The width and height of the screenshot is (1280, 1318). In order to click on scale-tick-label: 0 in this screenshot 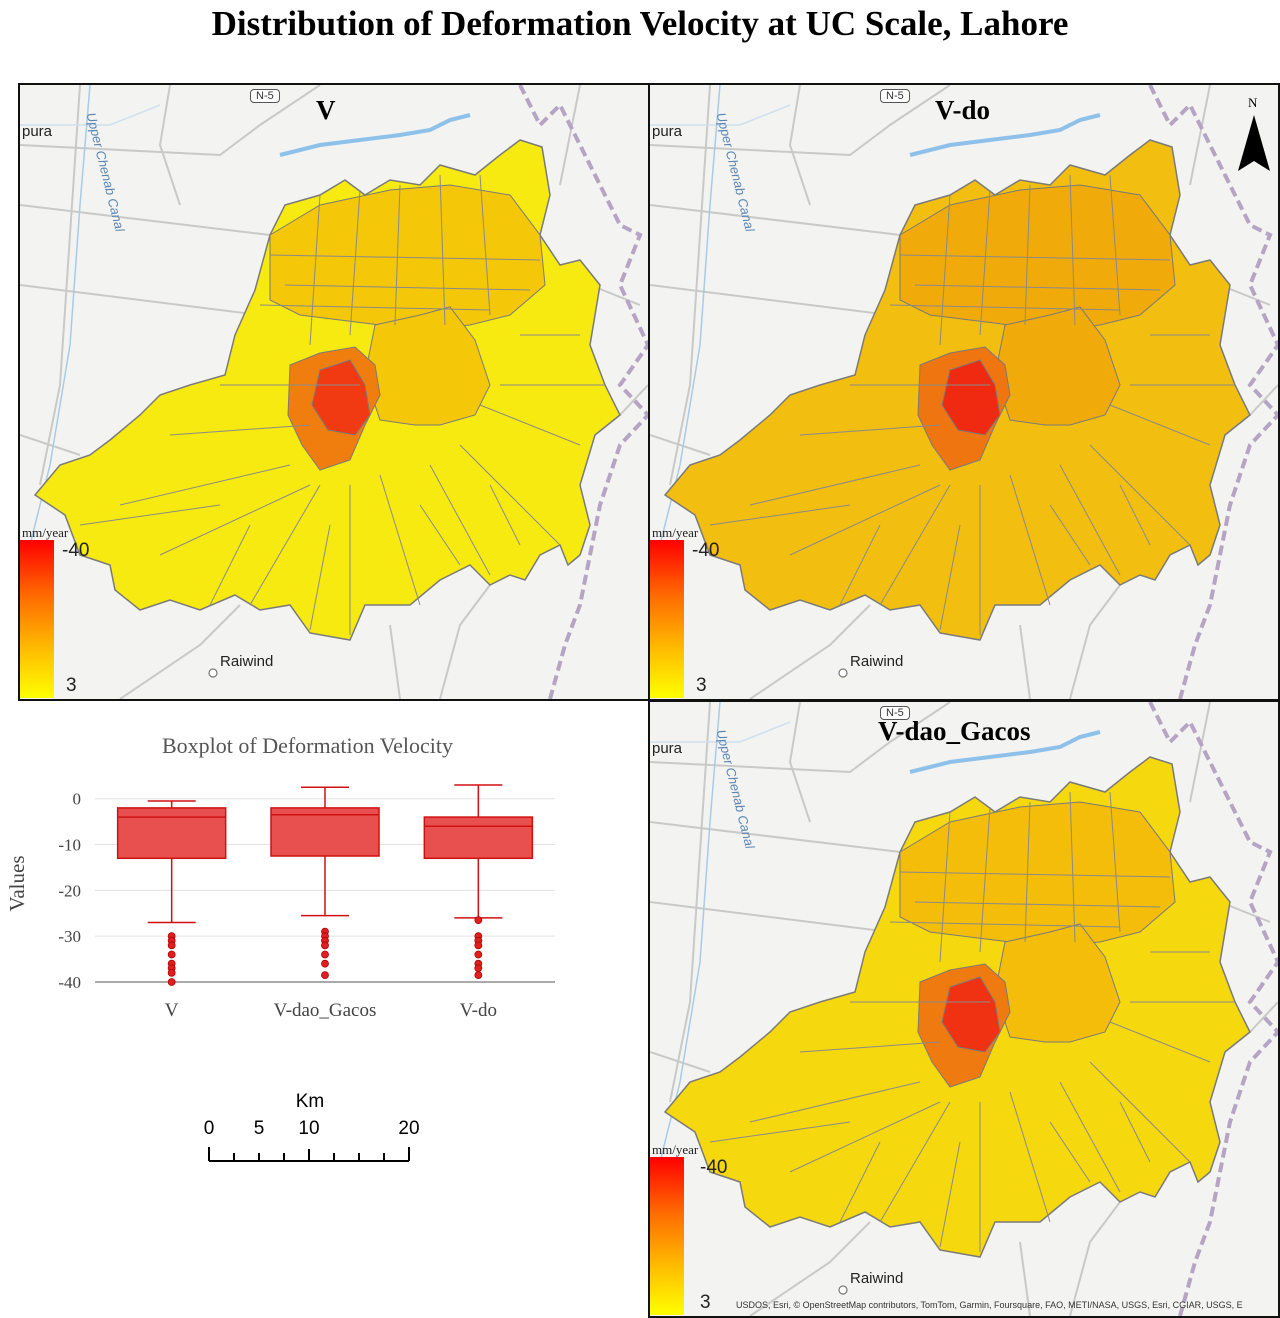, I will do `click(209, 1128)`.